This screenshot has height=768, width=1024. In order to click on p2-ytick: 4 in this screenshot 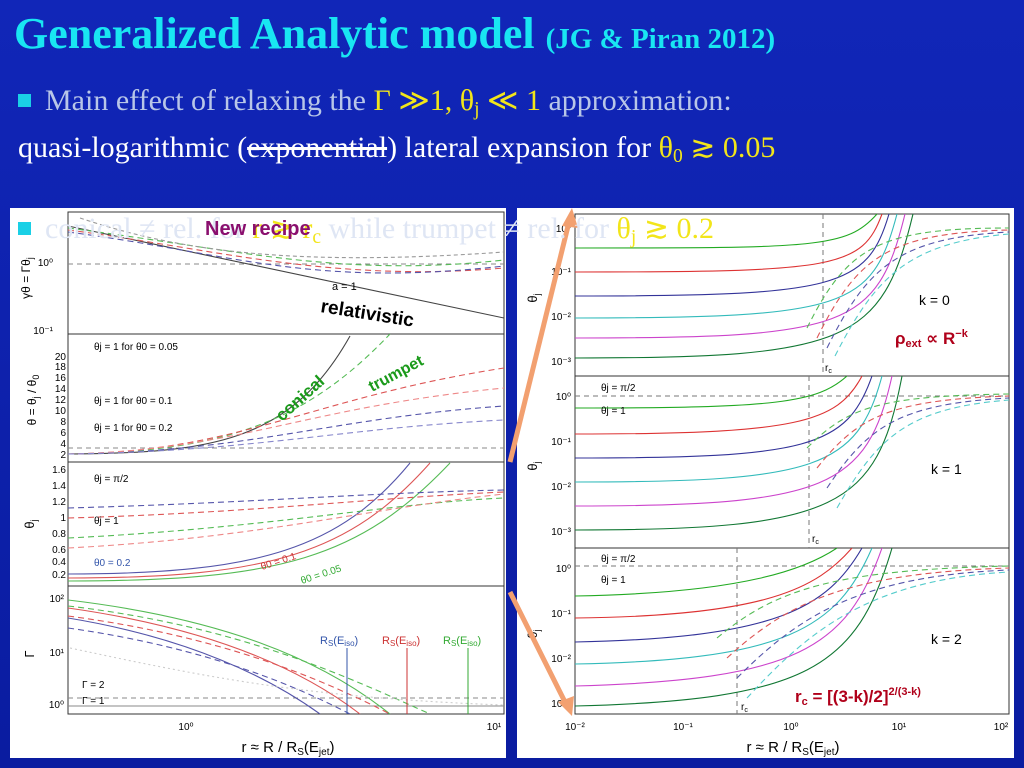, I will do `click(63, 444)`.